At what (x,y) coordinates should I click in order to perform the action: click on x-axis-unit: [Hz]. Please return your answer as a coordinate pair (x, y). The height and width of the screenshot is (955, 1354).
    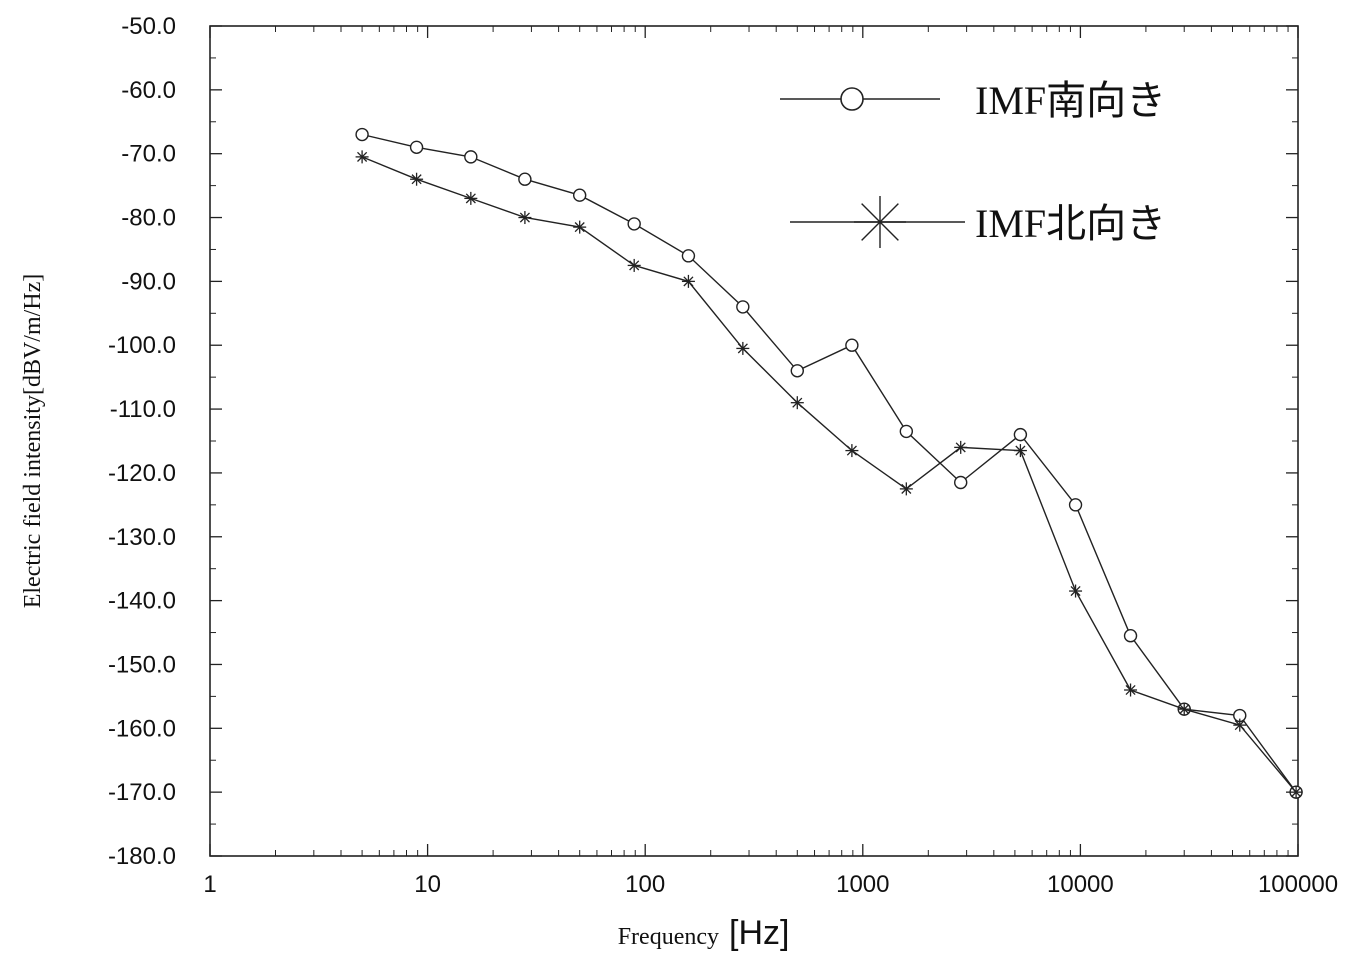
    Looking at the image, I should click on (759, 933).